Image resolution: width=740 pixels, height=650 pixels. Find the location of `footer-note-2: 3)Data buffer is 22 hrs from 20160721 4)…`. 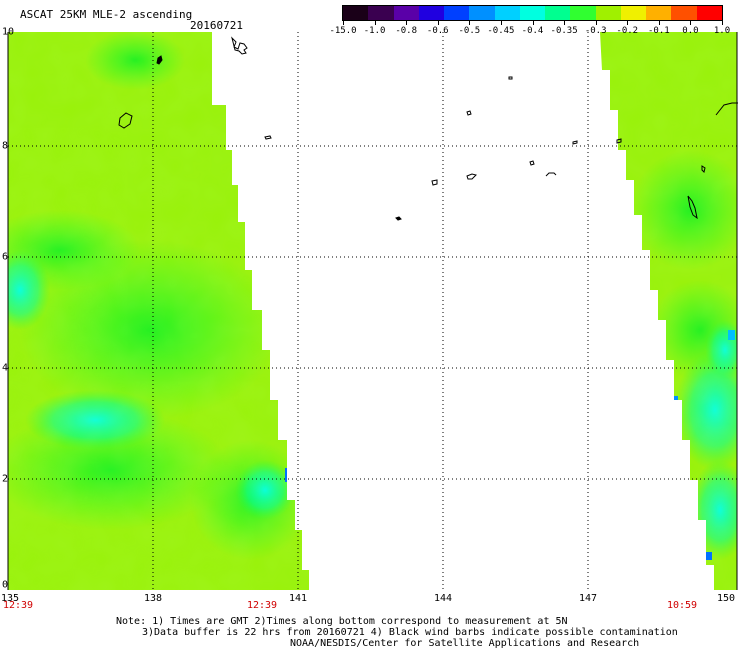

footer-note-2: 3)Data buffer is 22 hrs from 20160721 4)… is located at coordinates (410, 632).